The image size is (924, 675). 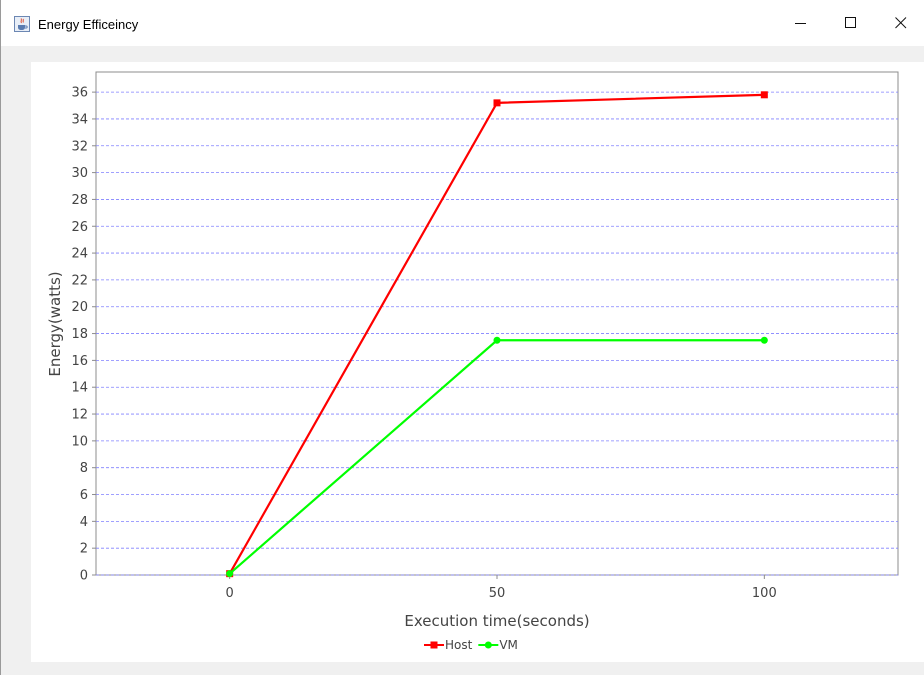 I want to click on y-tick-label: 12, so click(x=79, y=415).